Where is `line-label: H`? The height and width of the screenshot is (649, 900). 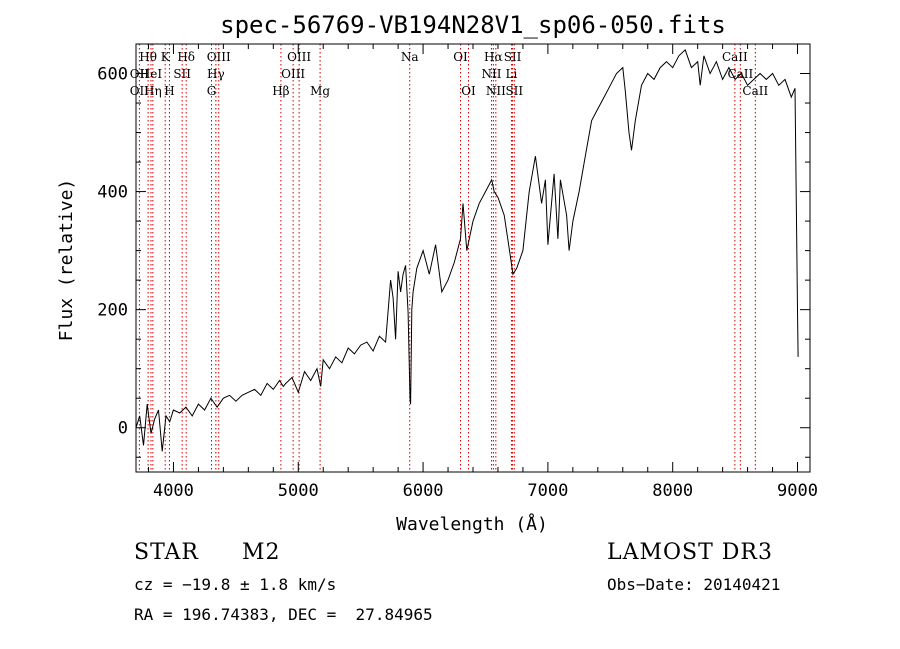 line-label: H is located at coordinates (169, 91).